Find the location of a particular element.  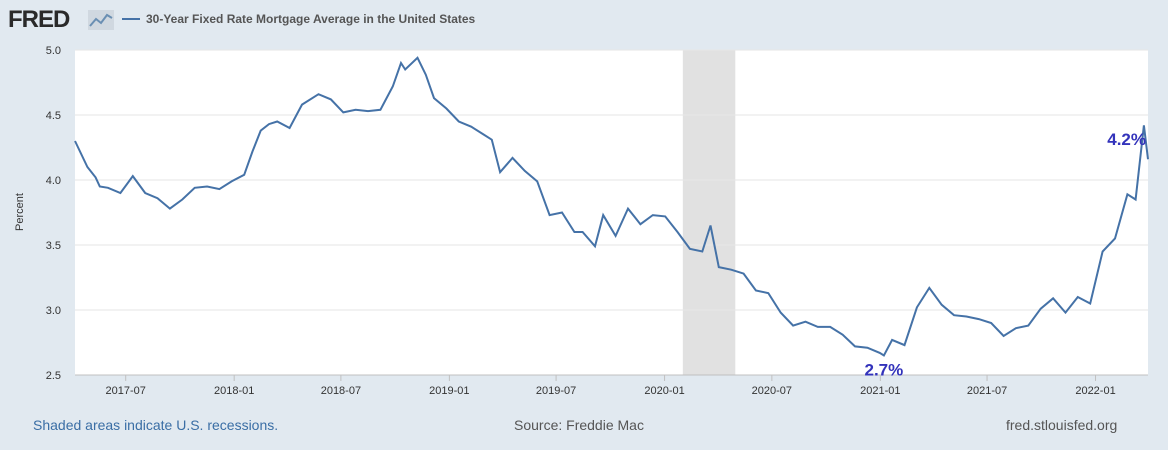

x-tick-label: 2017-07 is located at coordinates (126, 391).